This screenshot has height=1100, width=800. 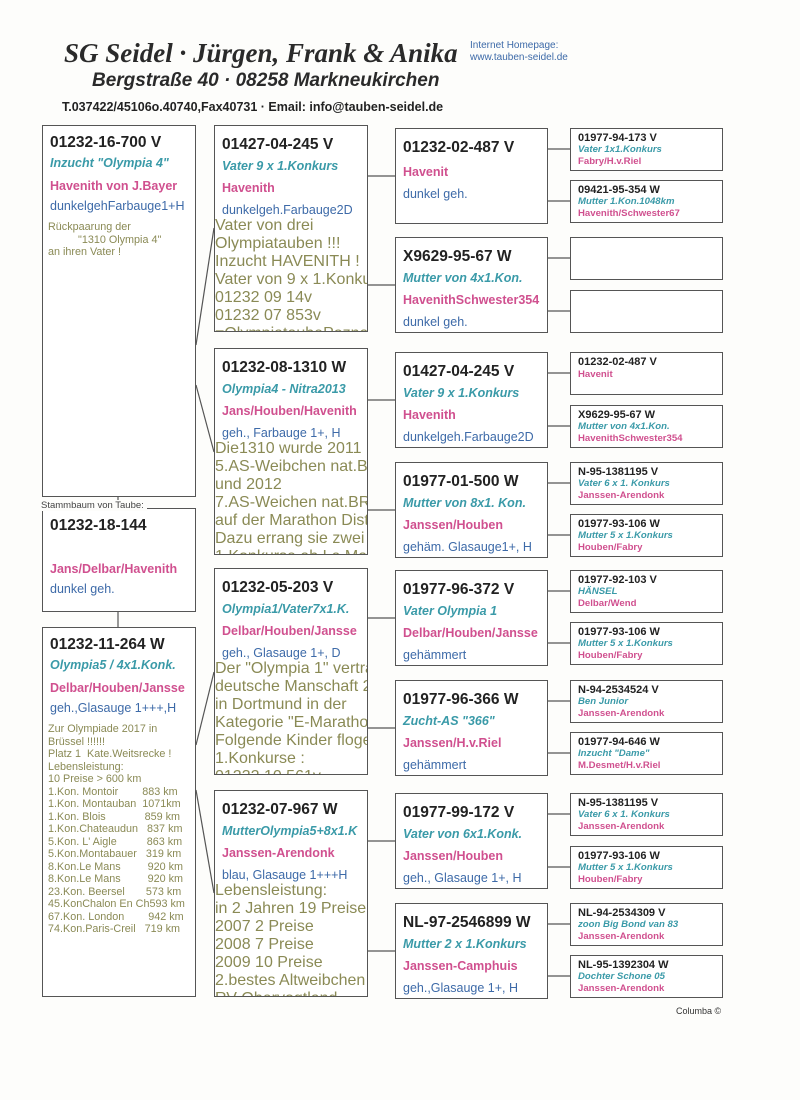 What do you see at coordinates (460, 966) in the screenshot?
I see `strain: Janssen-Camphuis` at bounding box center [460, 966].